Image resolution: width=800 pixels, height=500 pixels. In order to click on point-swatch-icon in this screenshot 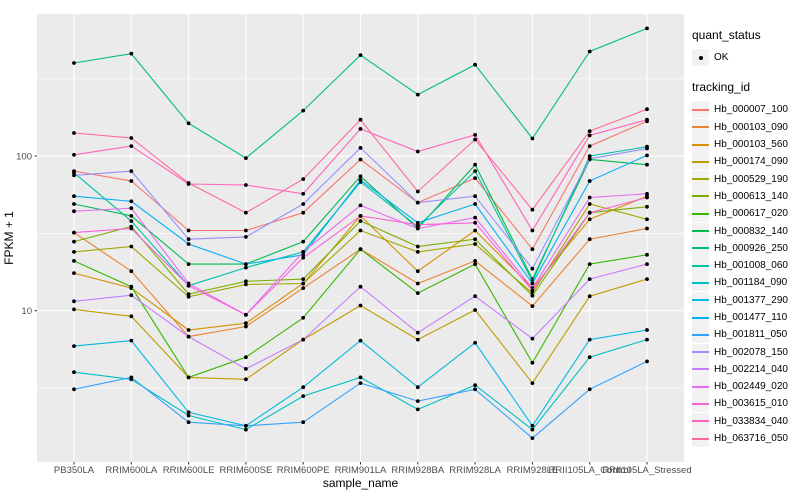, I will do `click(700, 57)`.